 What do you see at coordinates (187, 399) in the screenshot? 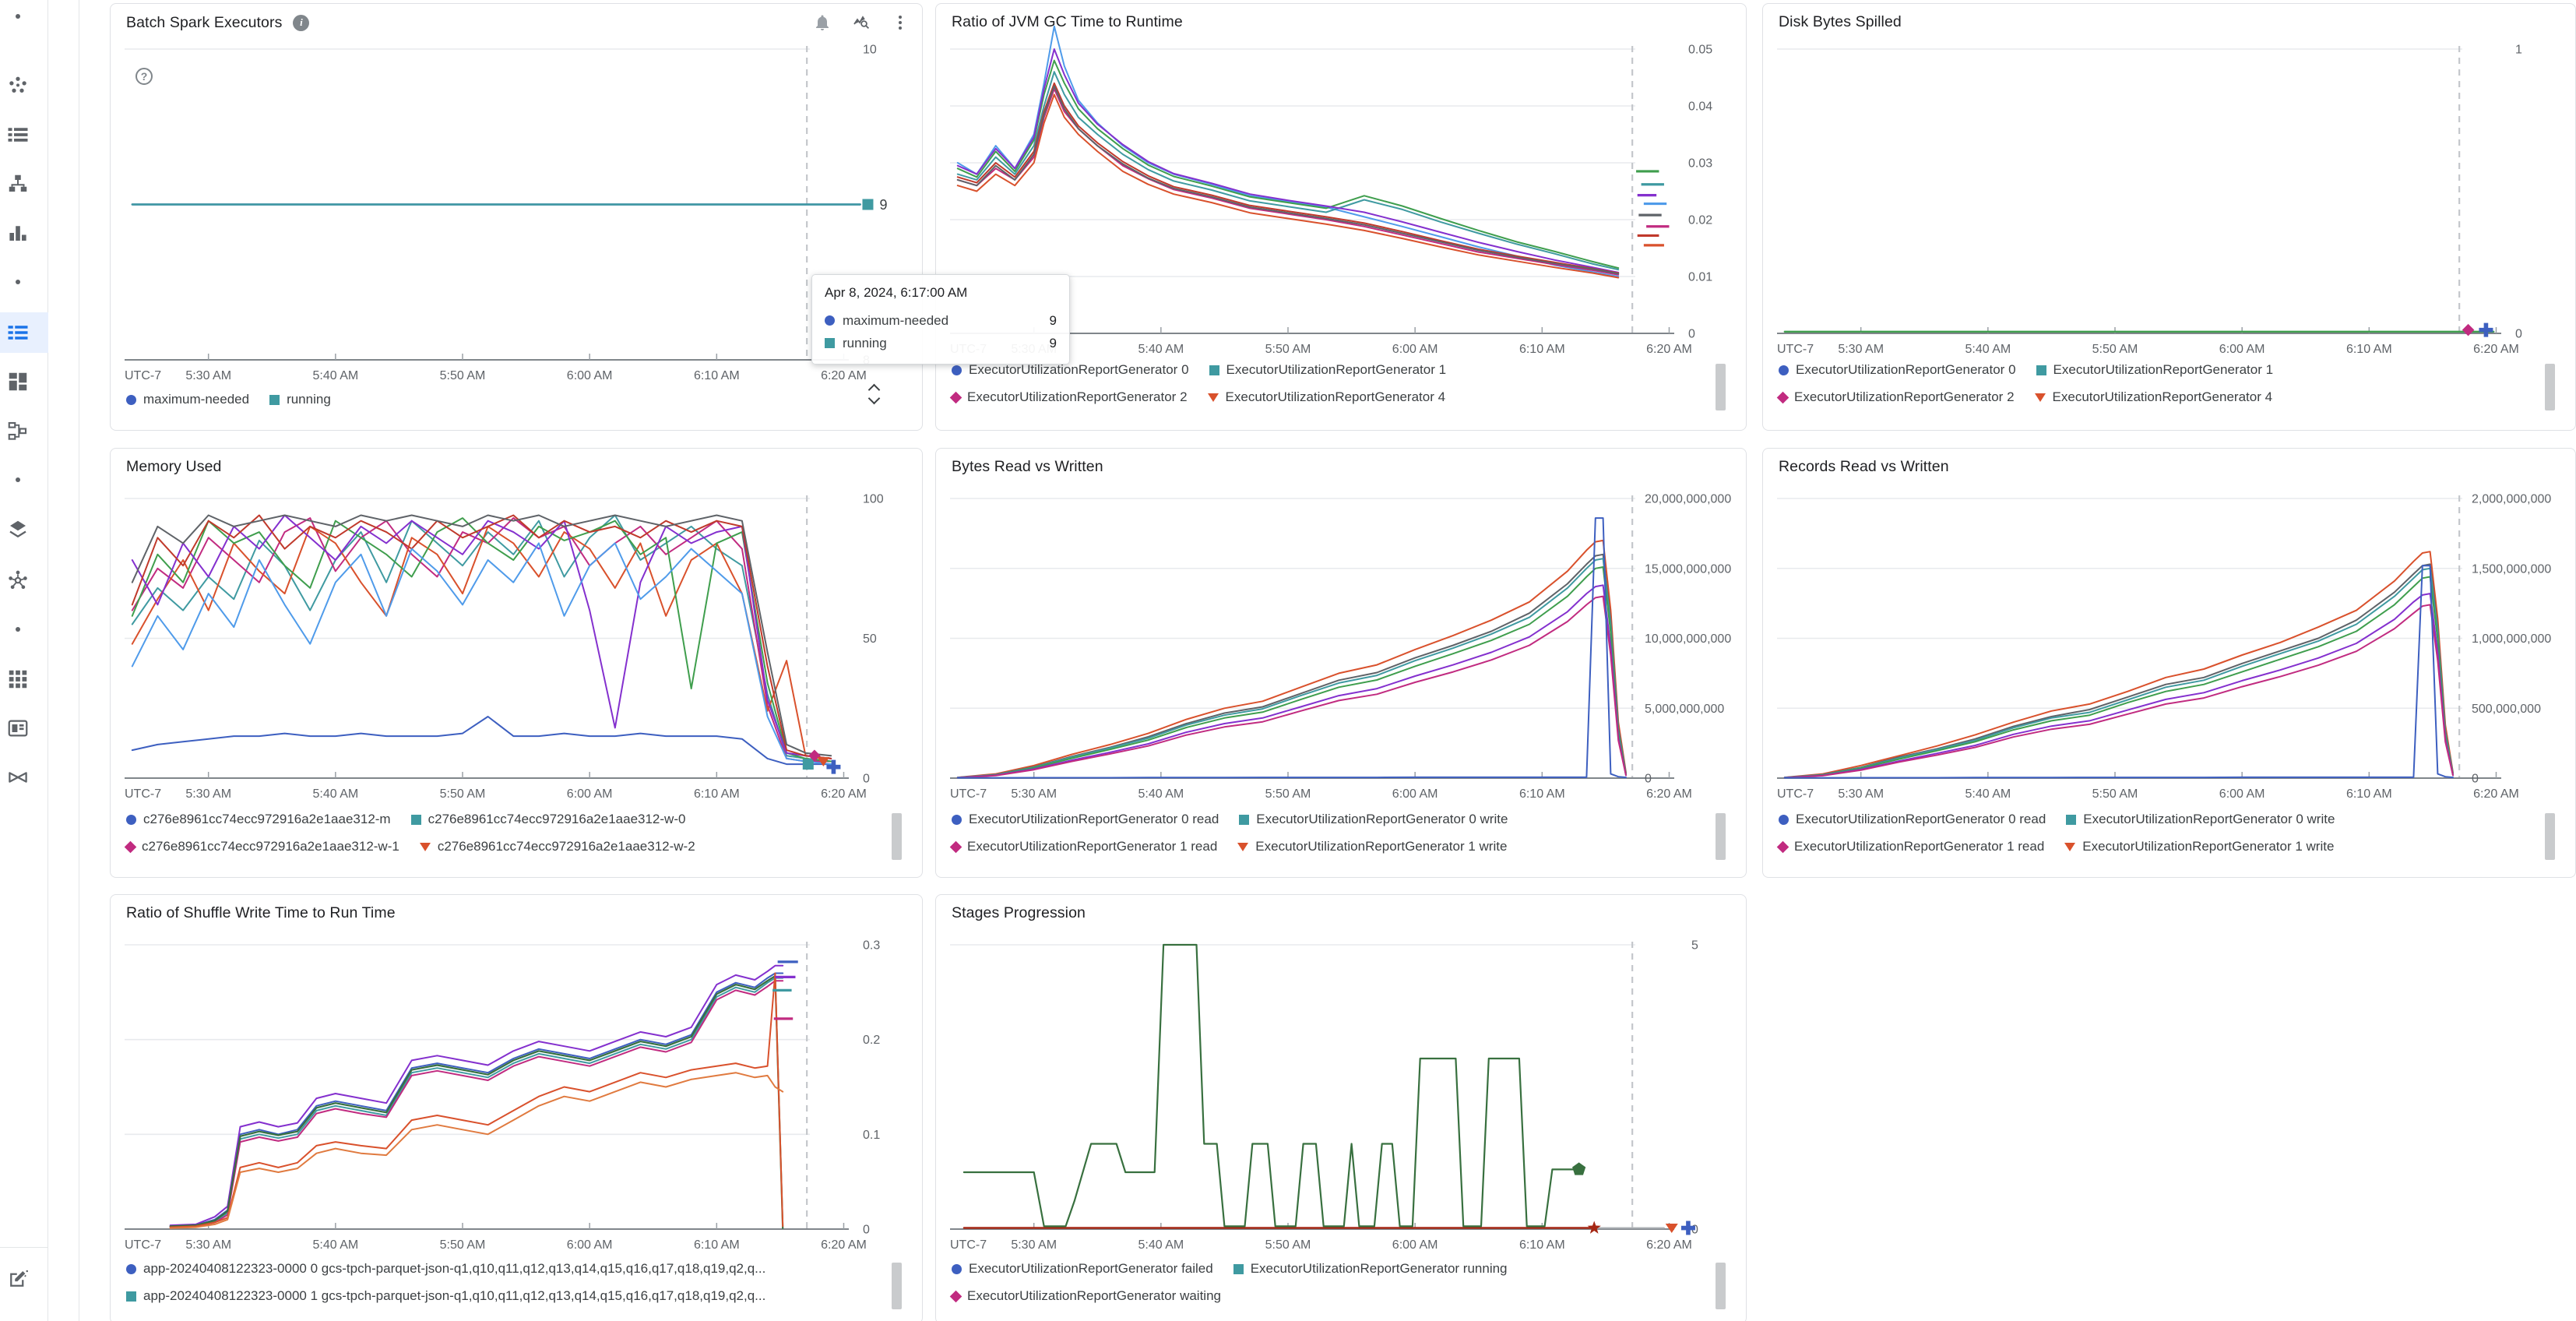
I see `legend-item: maximum-needed` at bounding box center [187, 399].